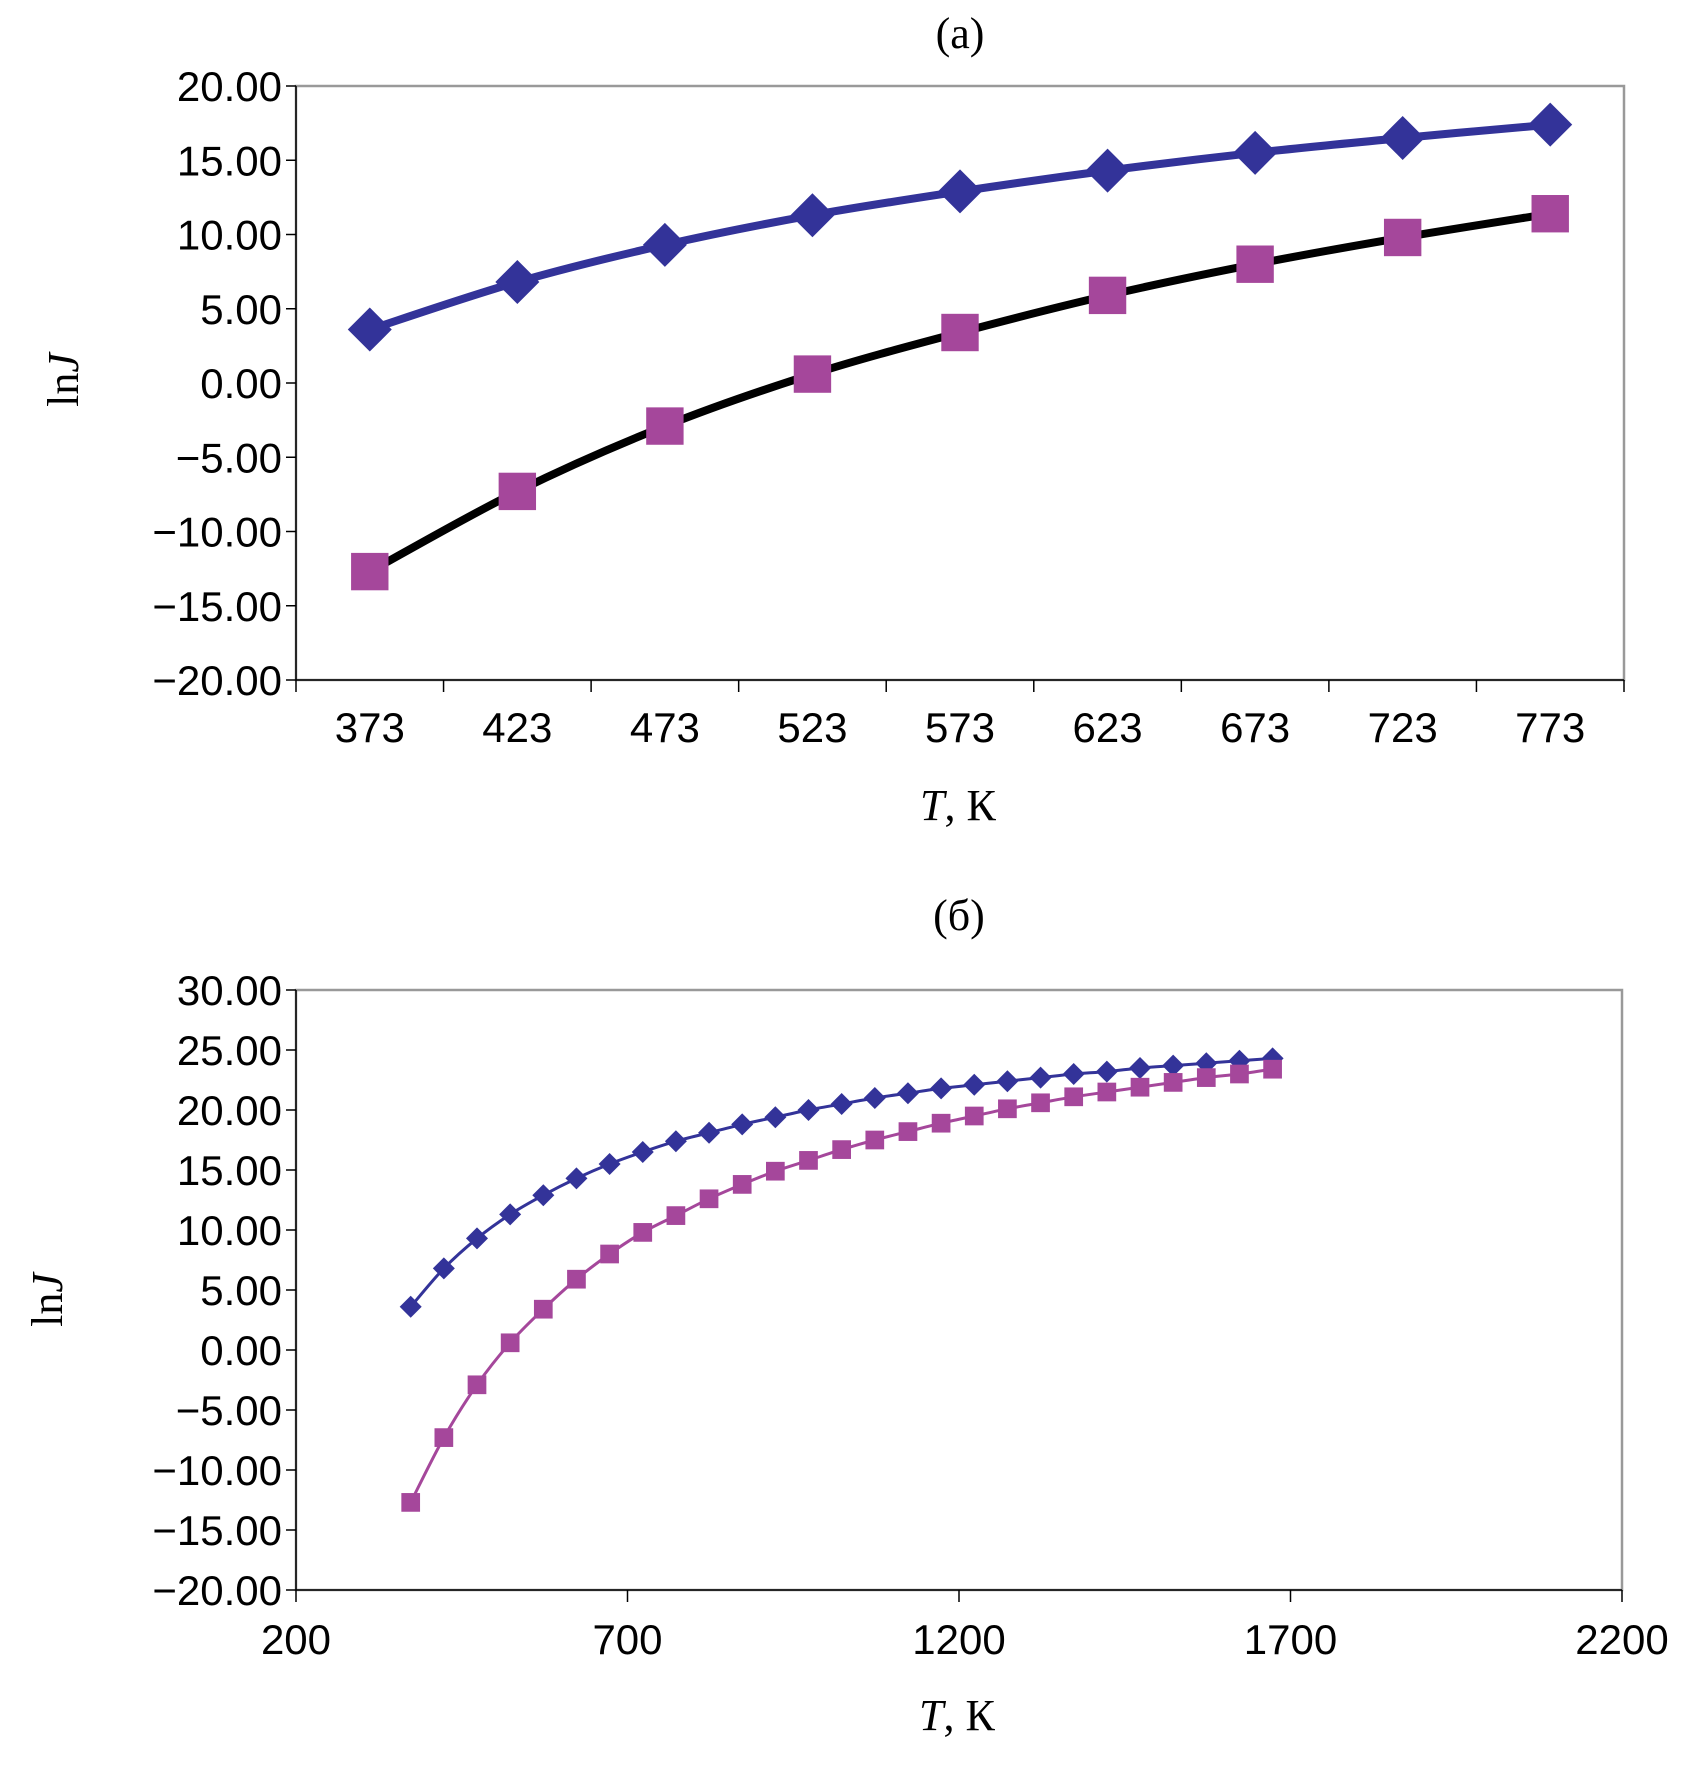 This screenshot has width=1693, height=1772. Describe the element at coordinates (296, 1639) in the screenshot. I see `x-tick-label: 200` at that location.